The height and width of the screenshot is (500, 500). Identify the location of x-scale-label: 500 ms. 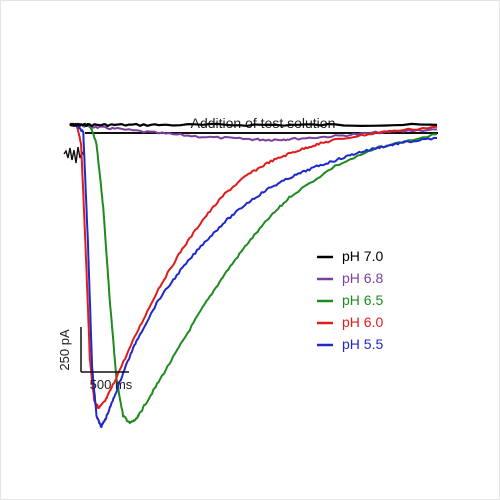
(111, 384).